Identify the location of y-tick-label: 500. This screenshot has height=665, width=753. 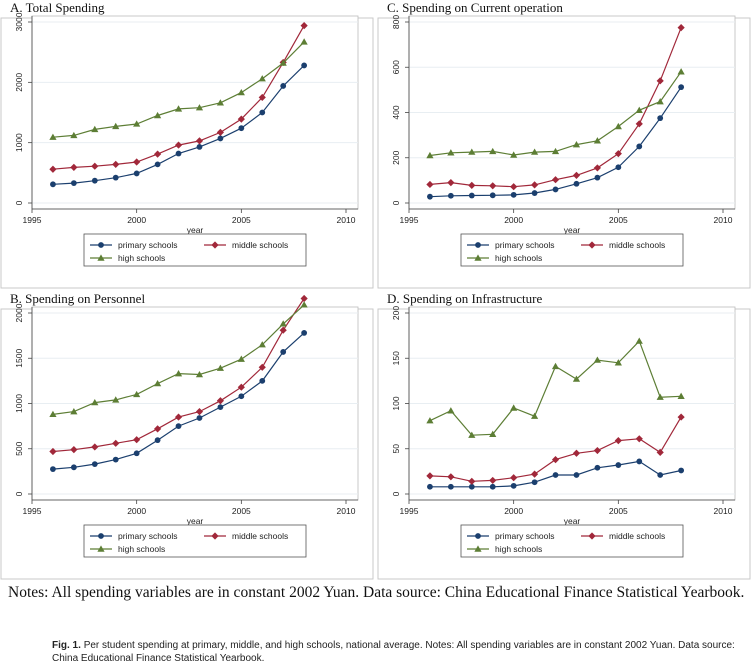
(19, 448).